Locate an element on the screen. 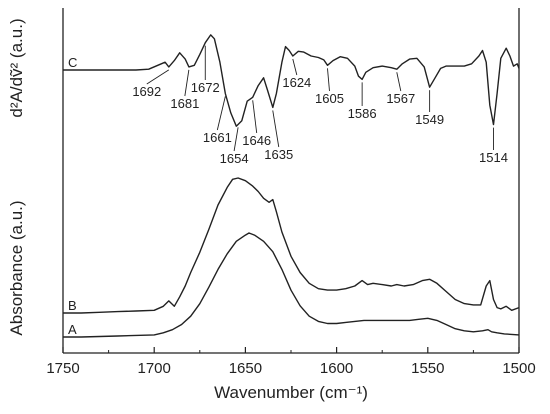 This screenshot has width=550, height=414. peak-label: 1605 is located at coordinates (329, 98).